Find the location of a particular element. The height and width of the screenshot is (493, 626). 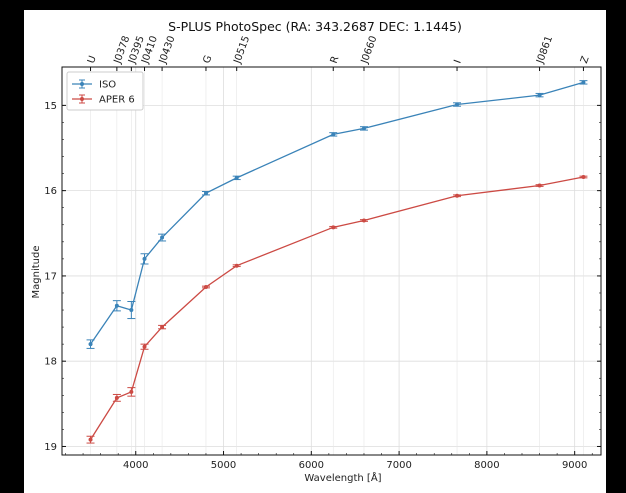

filter-label: J0861 is located at coordinates (545, 50).